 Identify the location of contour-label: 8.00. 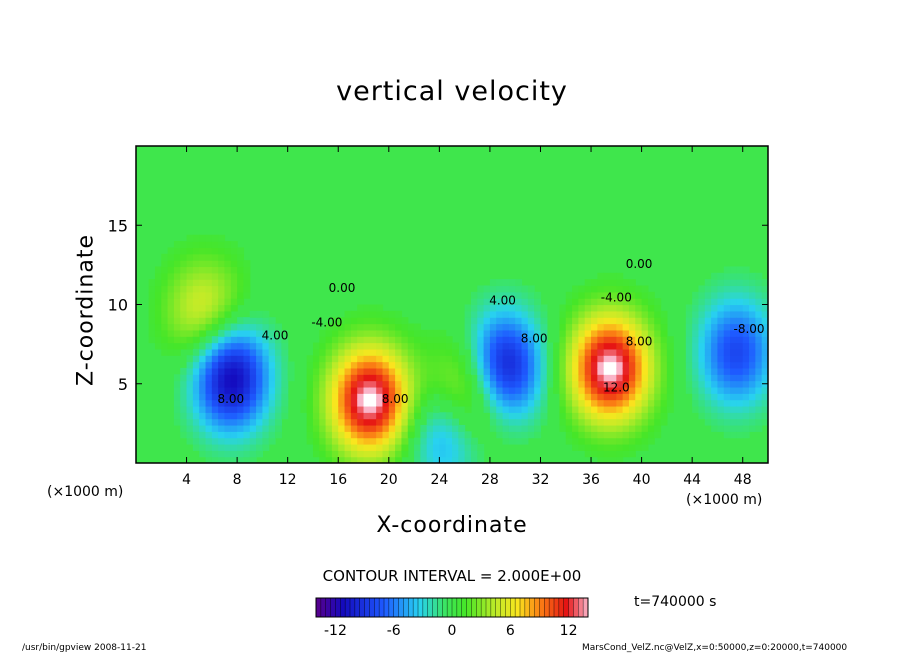
(230, 399).